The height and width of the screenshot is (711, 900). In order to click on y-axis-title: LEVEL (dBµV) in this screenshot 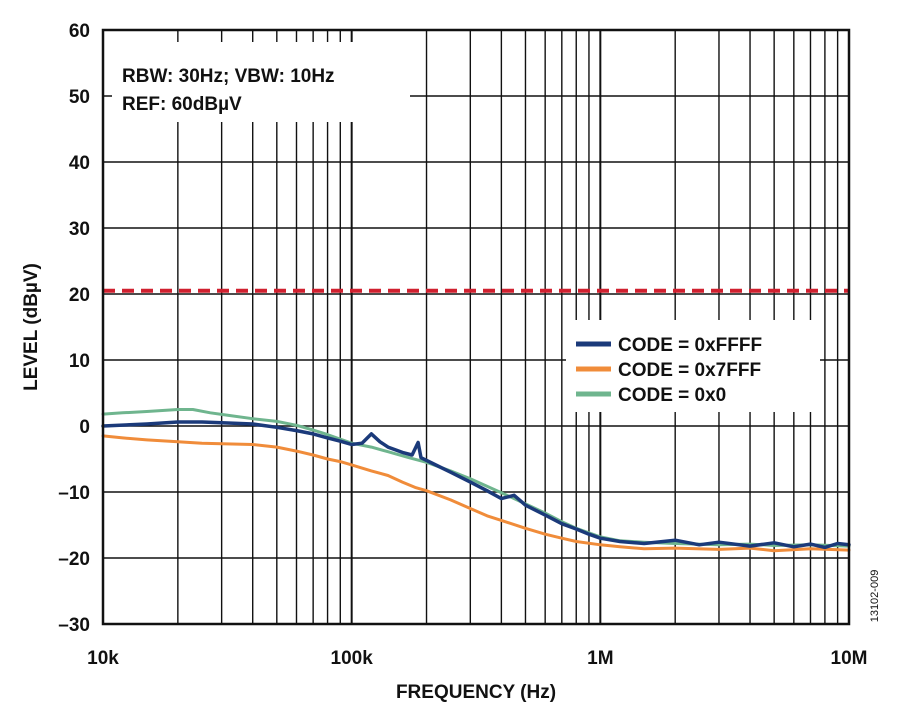, I will do `click(31, 327)`.